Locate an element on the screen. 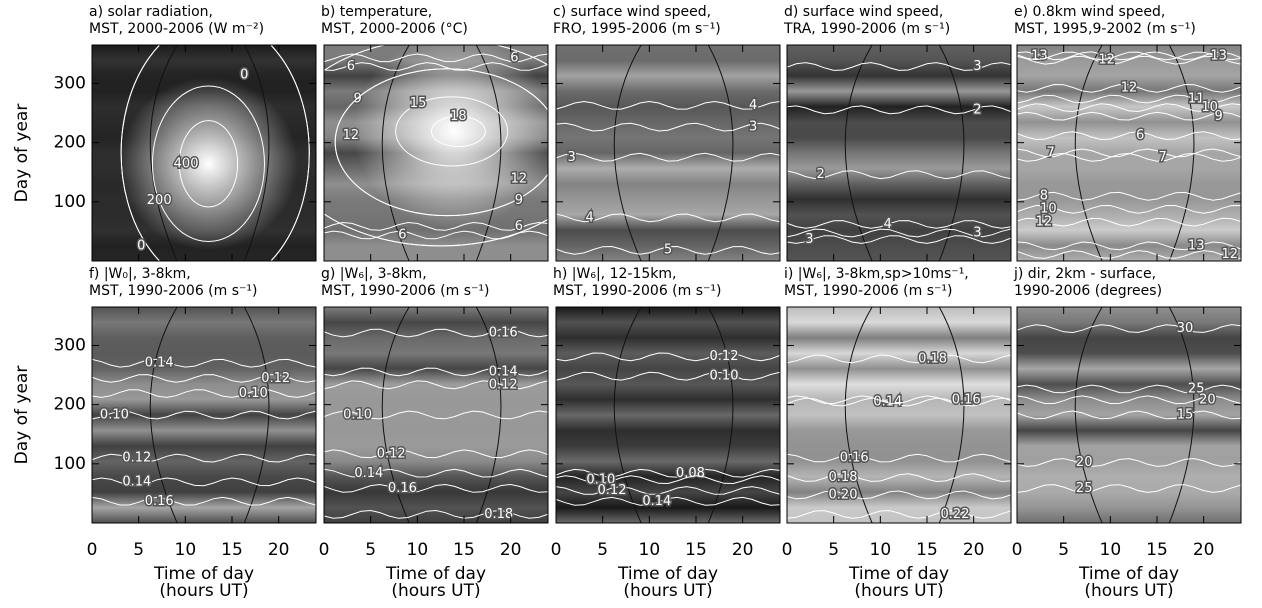 This screenshot has width=1262, height=608. panel-title: MST, 1995,9-2002 (m s⁻¹) is located at coordinates (1105, 29).